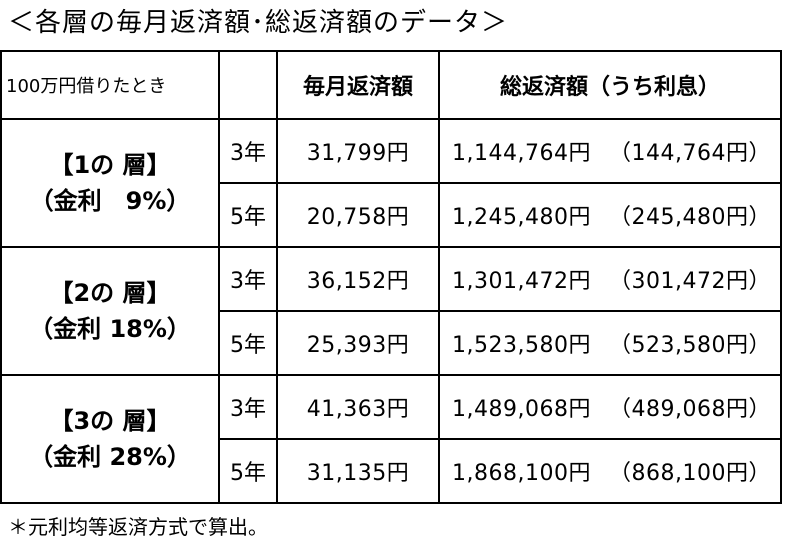 This screenshot has height=542, width=800. I want to click on total-amount: 1,301,472円, so click(521, 281).